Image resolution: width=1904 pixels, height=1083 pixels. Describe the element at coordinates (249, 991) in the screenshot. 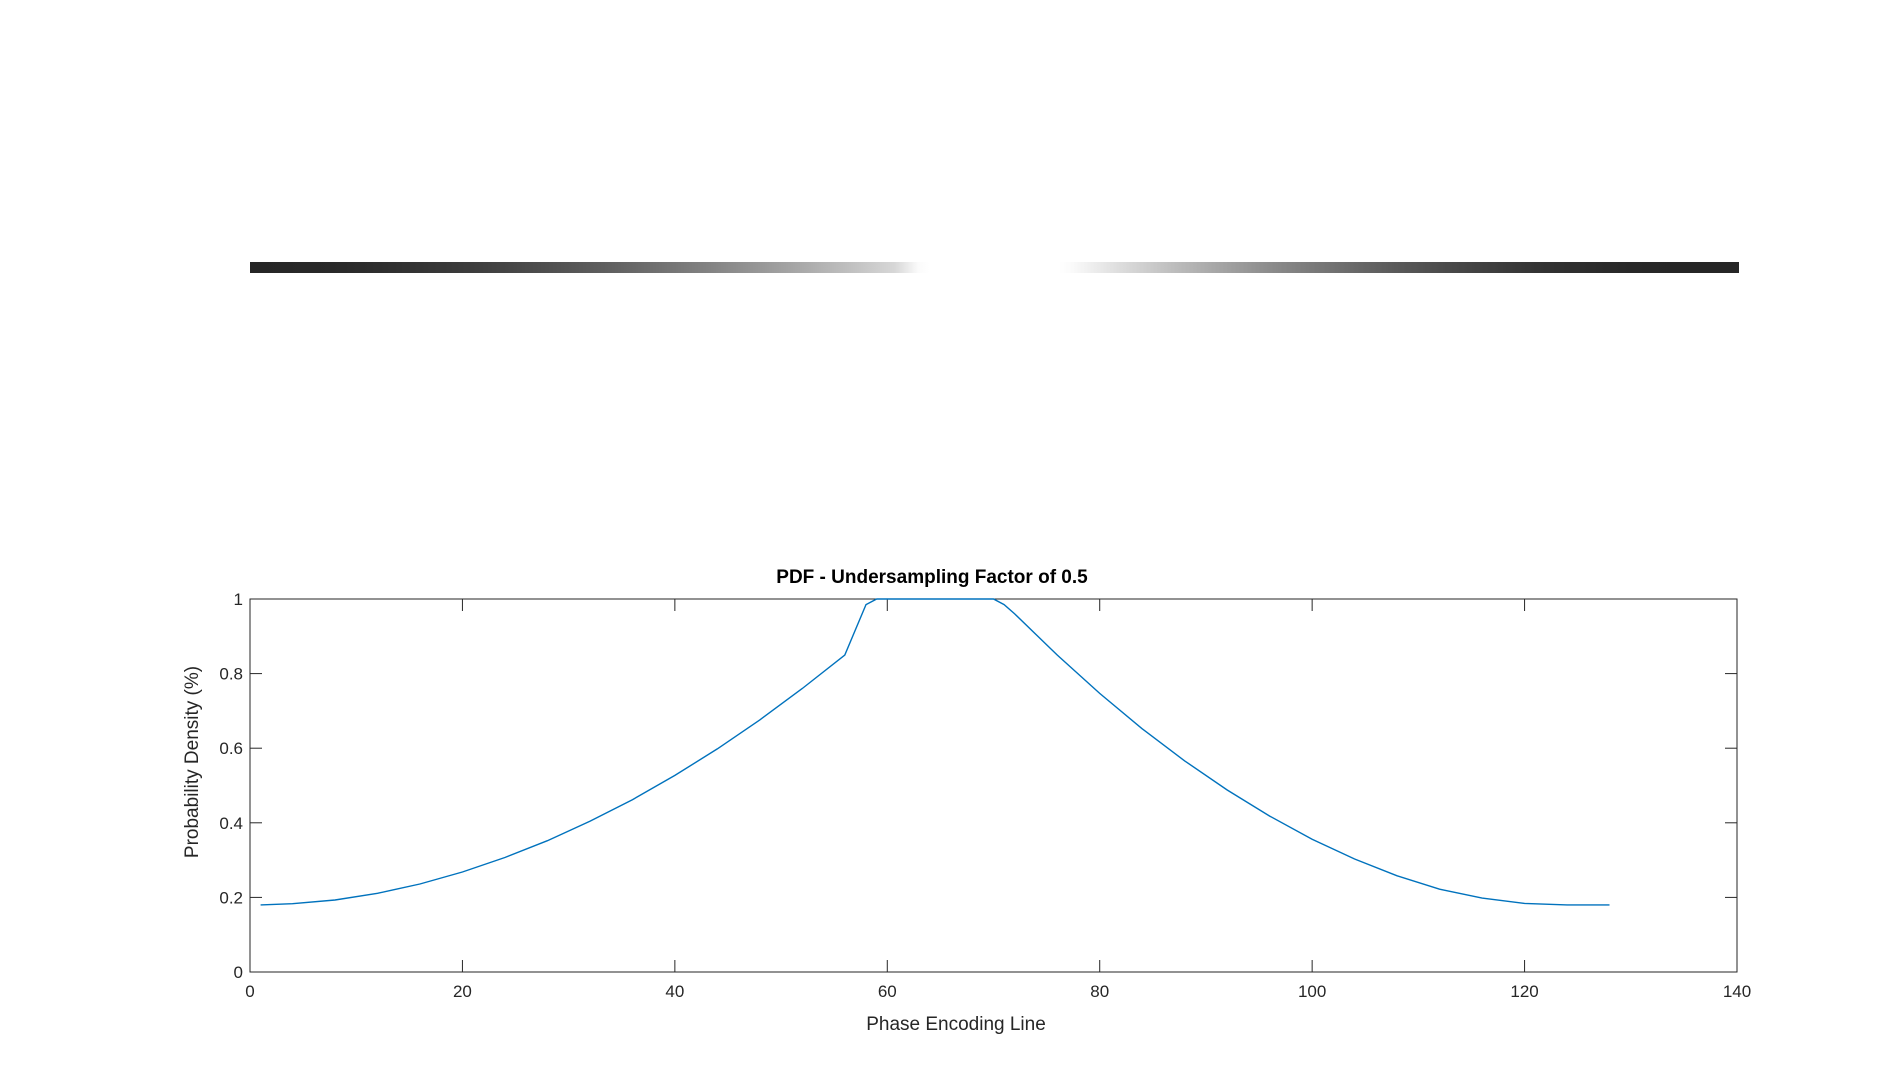

I see `x-tick-label: 0` at that location.